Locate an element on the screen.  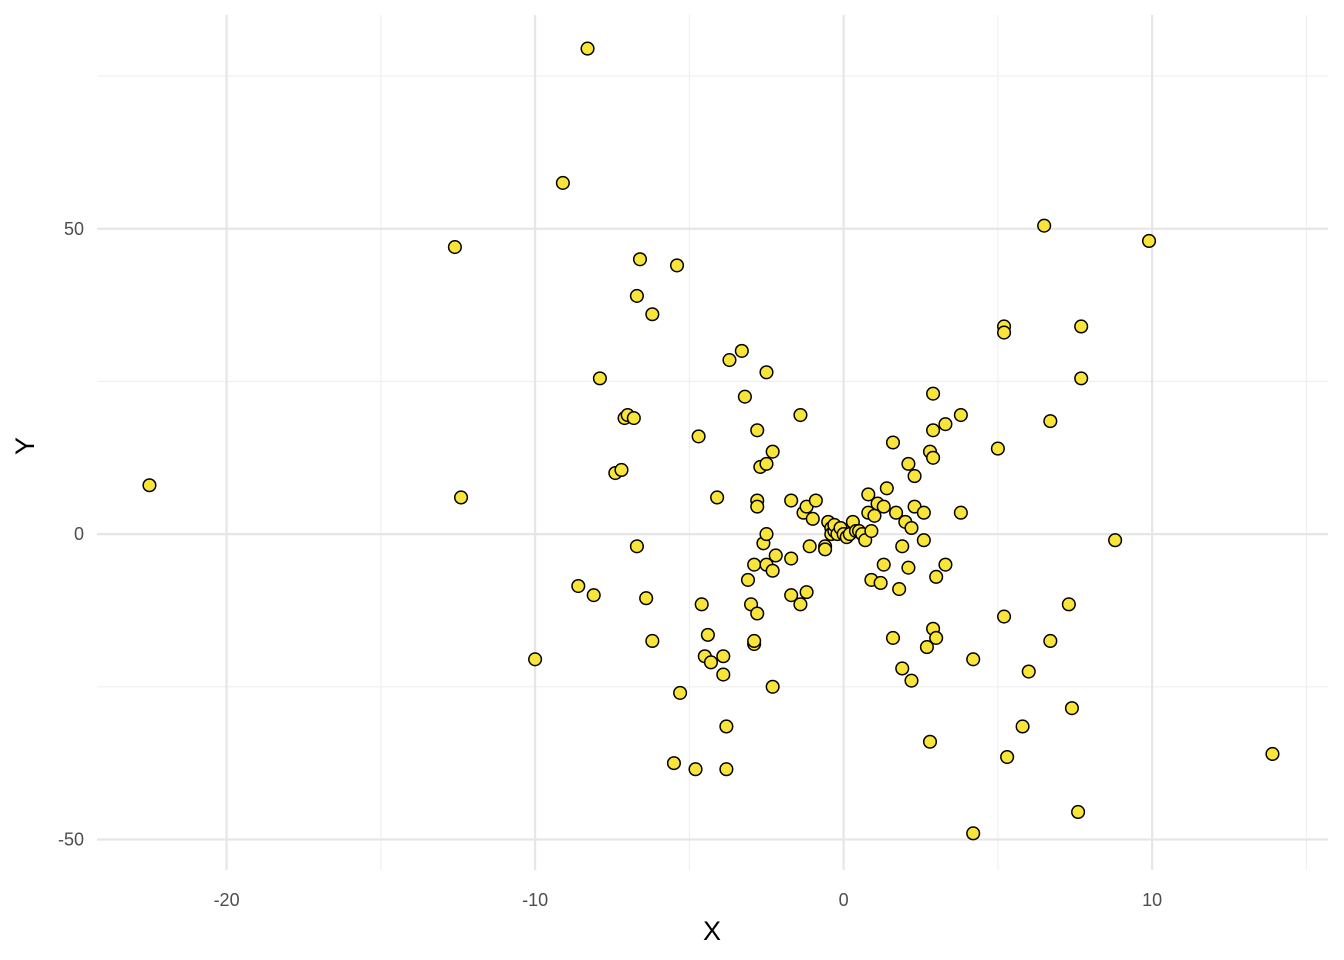
y-tick-label: 50 is located at coordinates (74, 229).